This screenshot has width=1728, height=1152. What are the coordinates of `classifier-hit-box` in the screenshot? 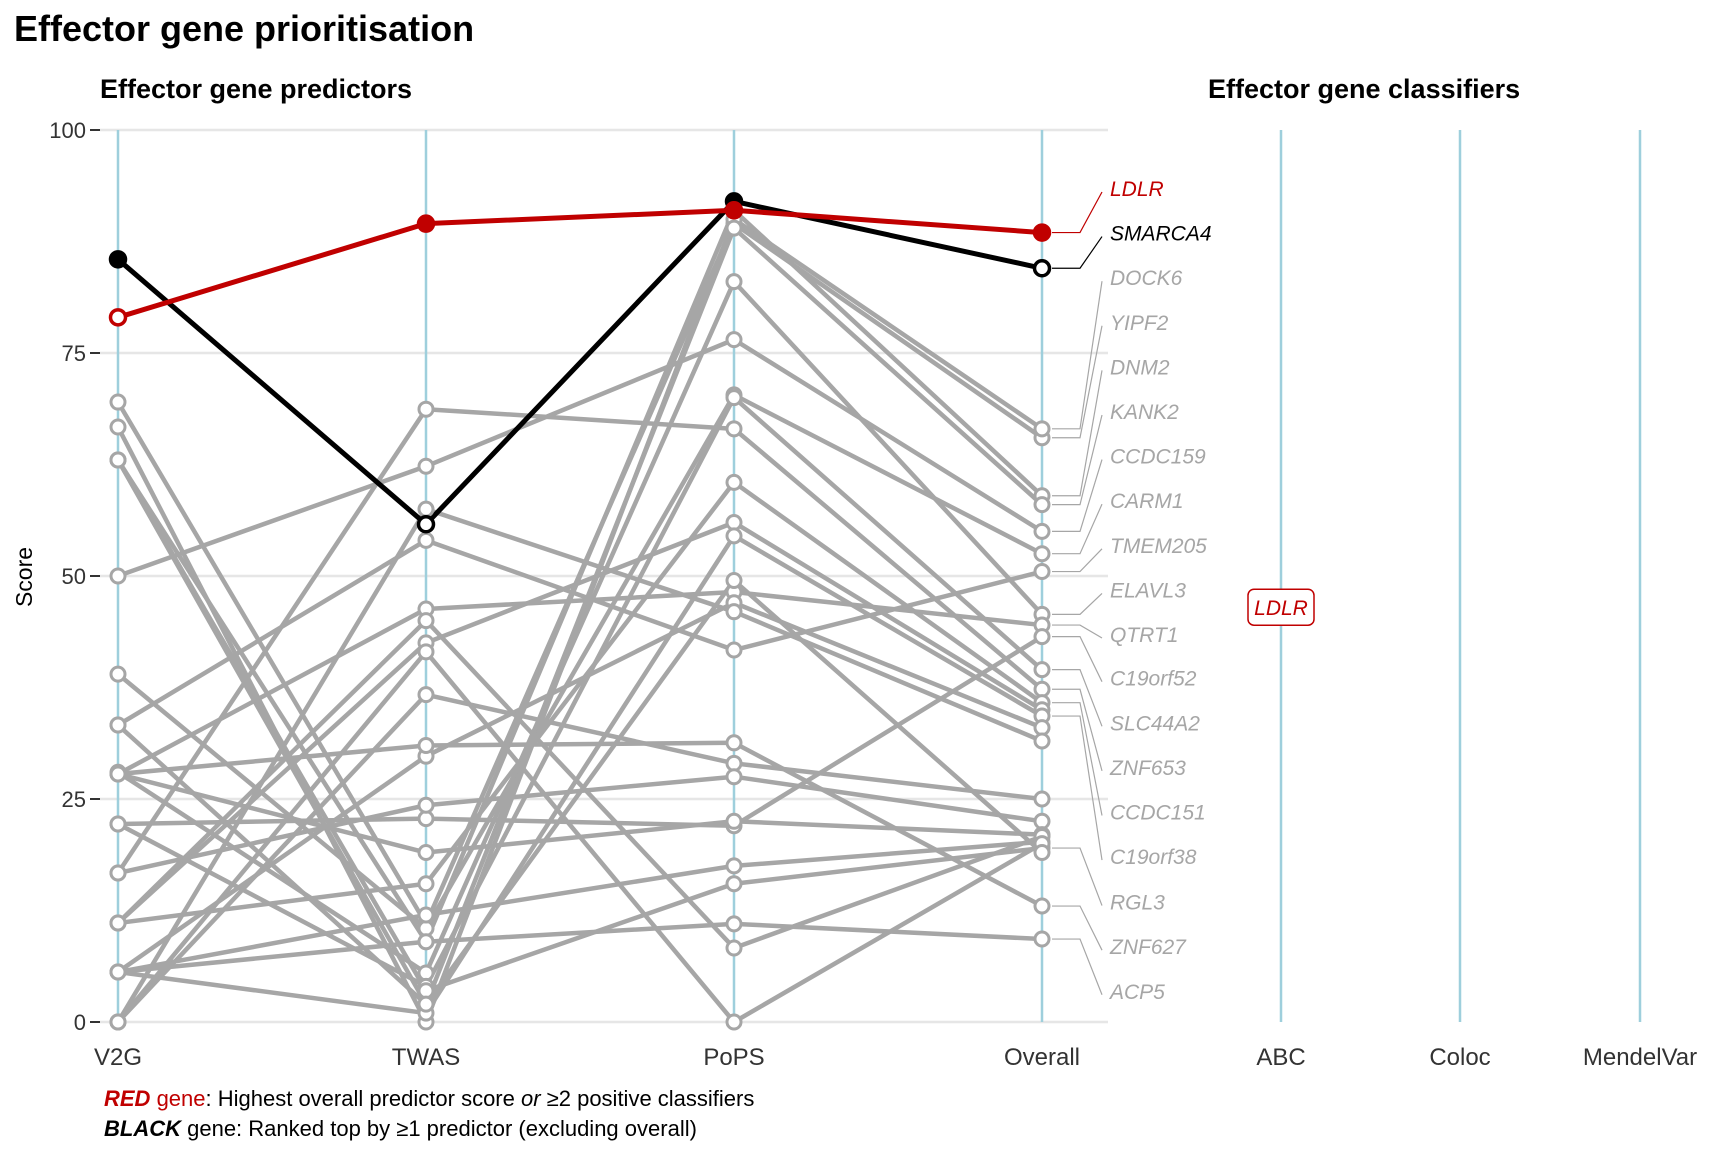 It's located at (1281, 607).